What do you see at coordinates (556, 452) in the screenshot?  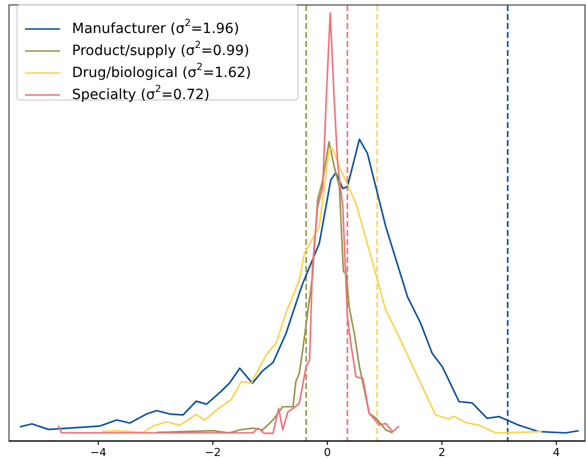 I see `x-tick-label: 4` at bounding box center [556, 452].